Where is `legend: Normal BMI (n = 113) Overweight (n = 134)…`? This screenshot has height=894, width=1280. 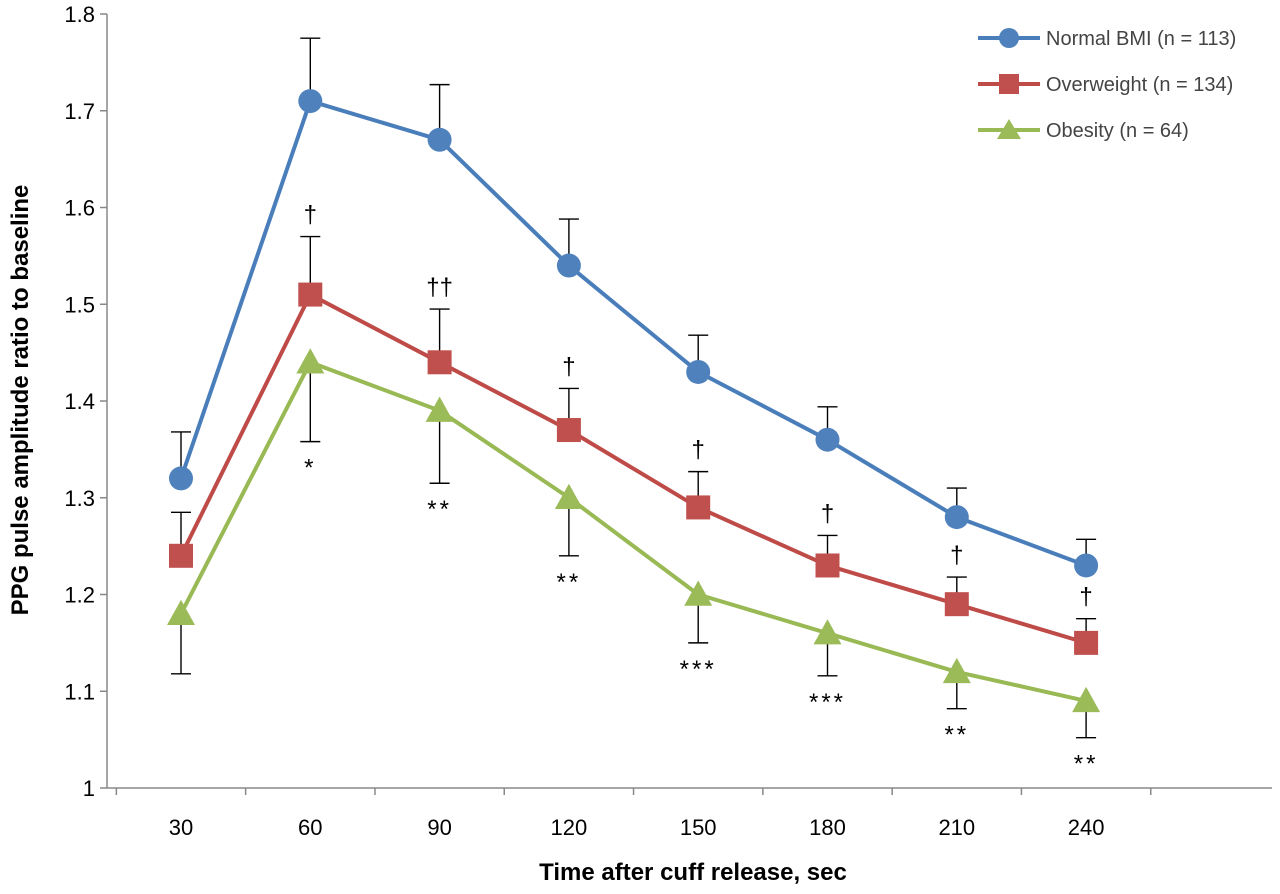 legend: Normal BMI (n = 113) Overweight (n = 134)… is located at coordinates (1107, 85).